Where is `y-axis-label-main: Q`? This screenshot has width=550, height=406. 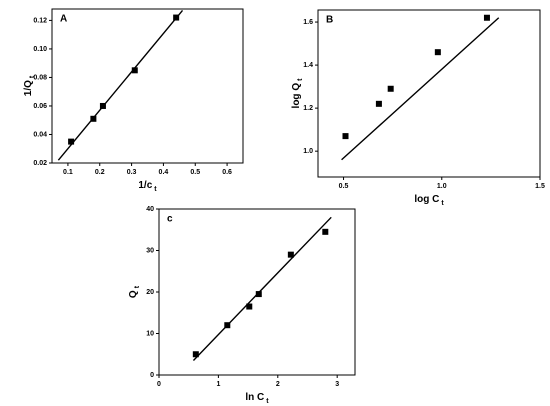
y-axis-label-main: Q is located at coordinates (133, 294).